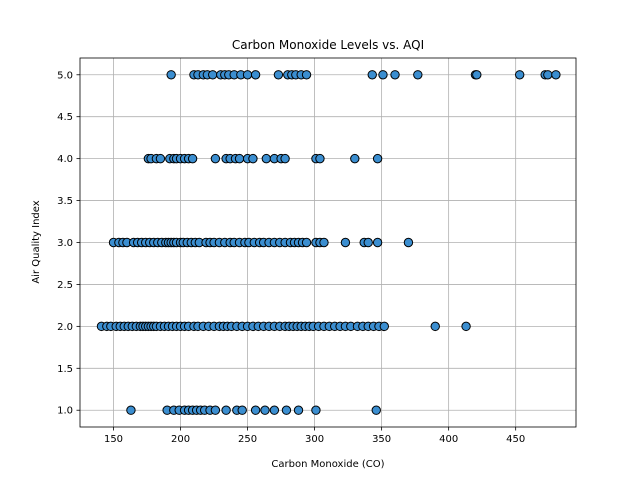  I want to click on x-tick-label: 450, so click(515, 439).